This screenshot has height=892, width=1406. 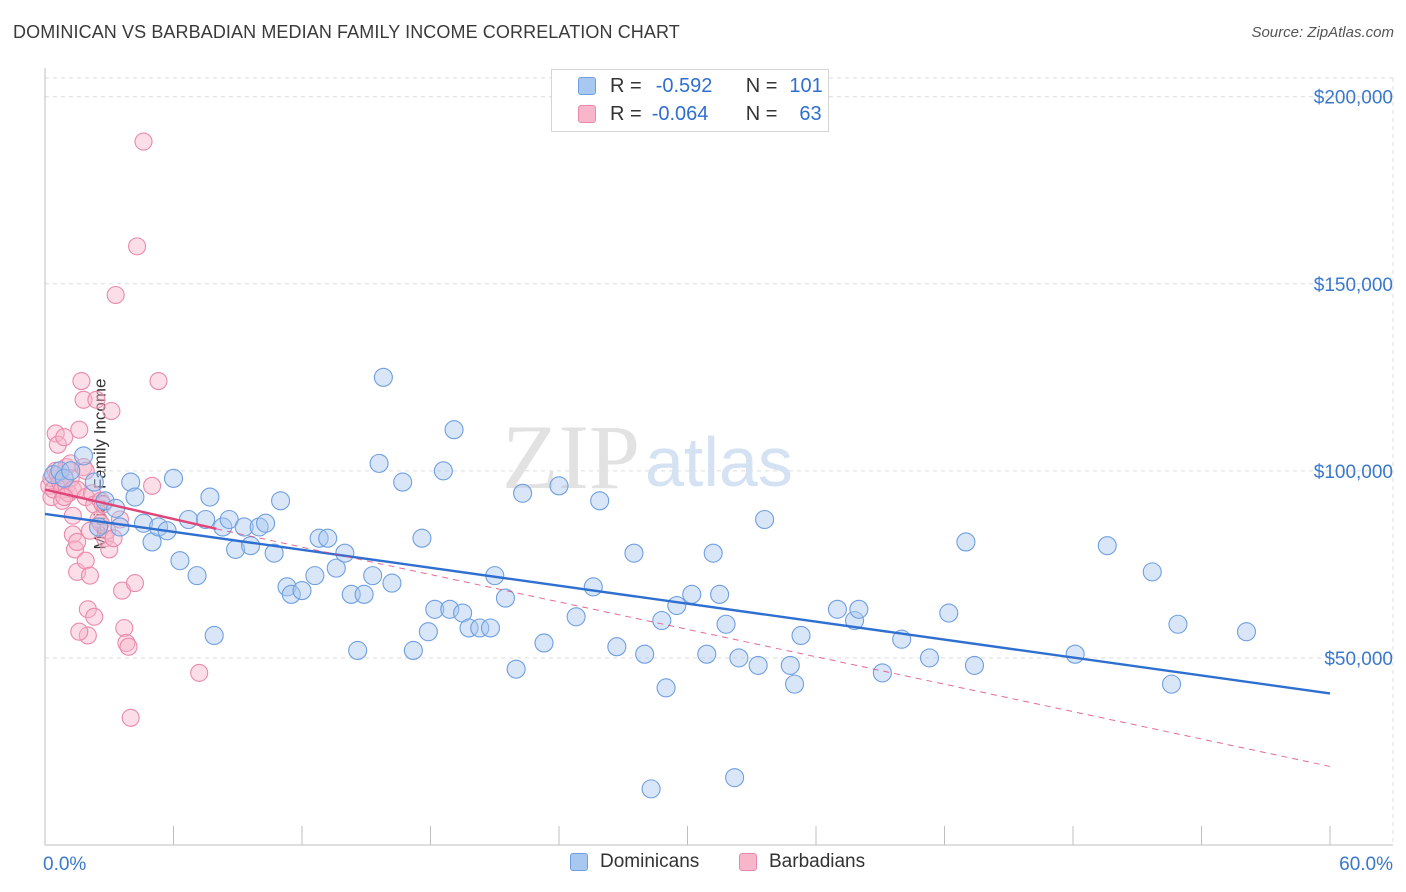 I want to click on legend-item-dominicans: Dominicans, so click(x=634, y=862).